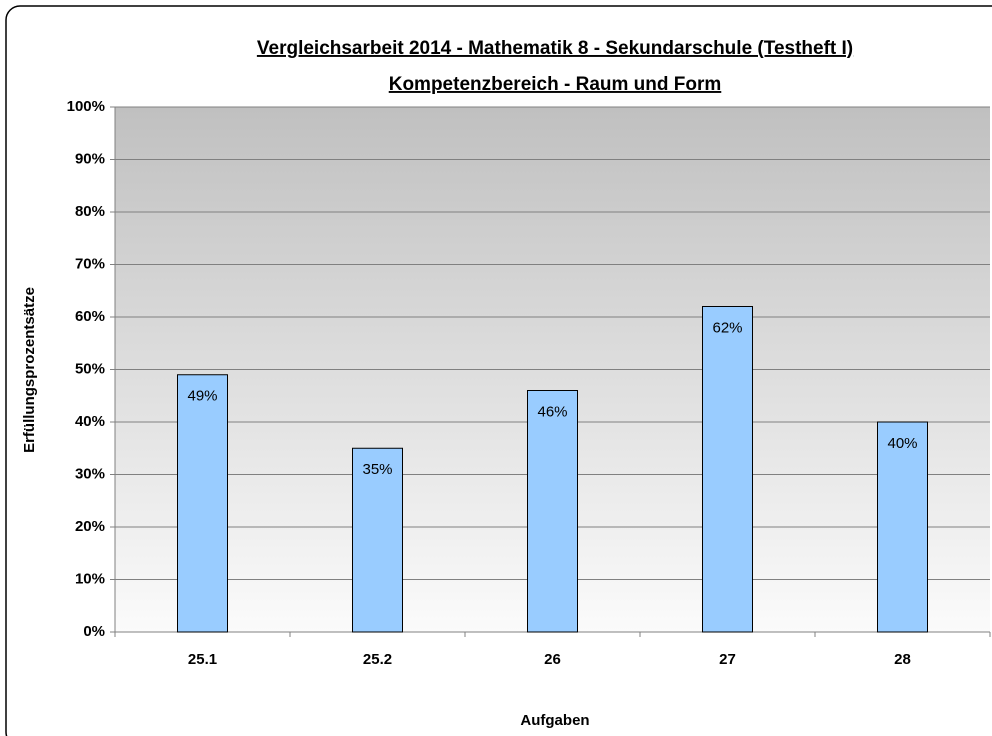 This screenshot has height=736, width=992. What do you see at coordinates (90, 158) in the screenshot?
I see `y-tick-label: 90%` at bounding box center [90, 158].